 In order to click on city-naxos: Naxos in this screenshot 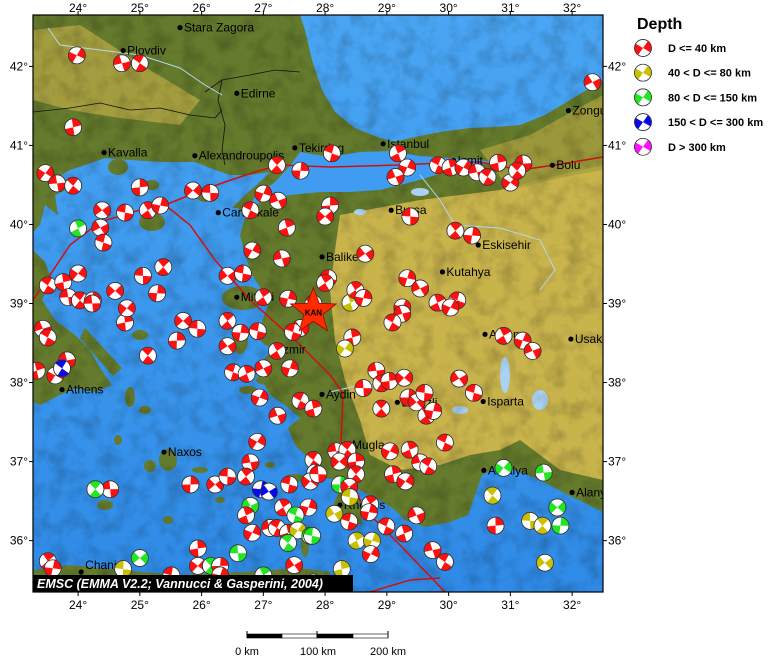, I will do `click(181, 452)`.